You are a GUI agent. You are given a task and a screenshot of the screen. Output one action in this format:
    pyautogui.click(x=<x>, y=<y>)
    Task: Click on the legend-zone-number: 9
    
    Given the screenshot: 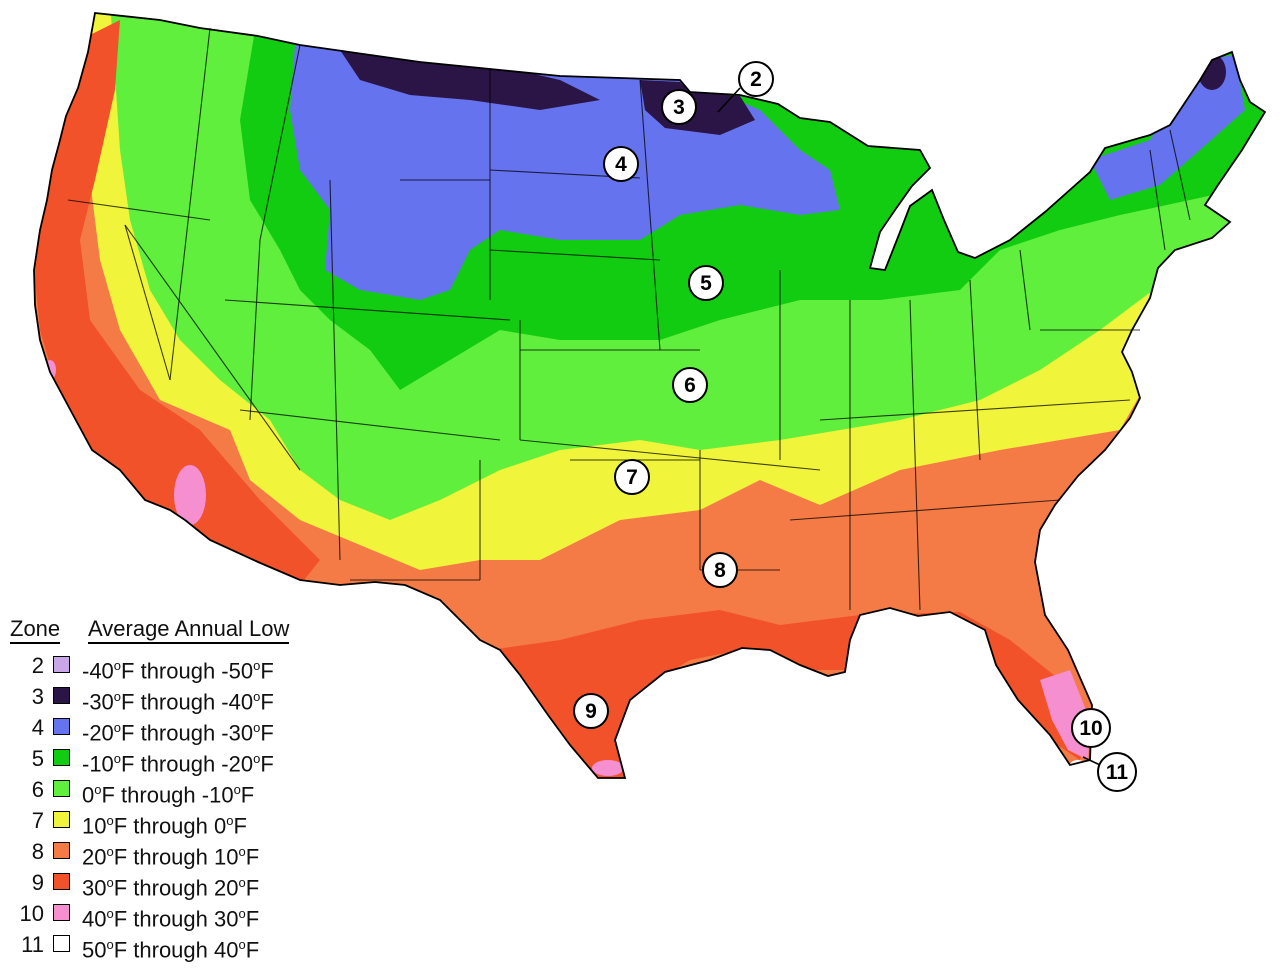 What is the action you would take?
    pyautogui.click(x=37, y=882)
    